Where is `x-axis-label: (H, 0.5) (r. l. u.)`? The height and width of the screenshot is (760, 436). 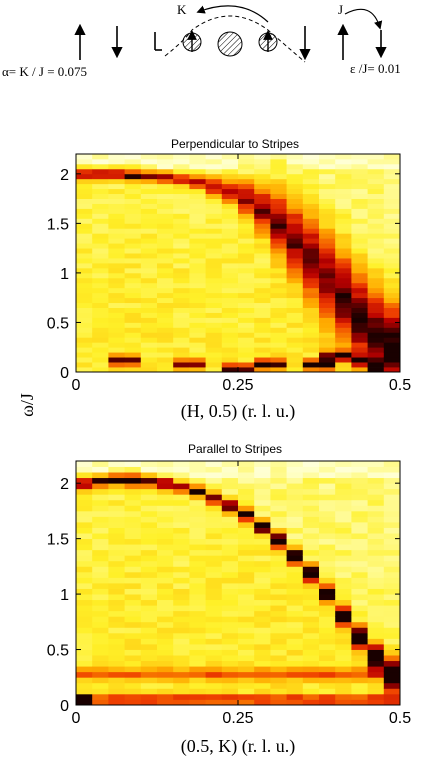 x-axis-label: (H, 0.5) (r. l. u.) is located at coordinates (238, 411).